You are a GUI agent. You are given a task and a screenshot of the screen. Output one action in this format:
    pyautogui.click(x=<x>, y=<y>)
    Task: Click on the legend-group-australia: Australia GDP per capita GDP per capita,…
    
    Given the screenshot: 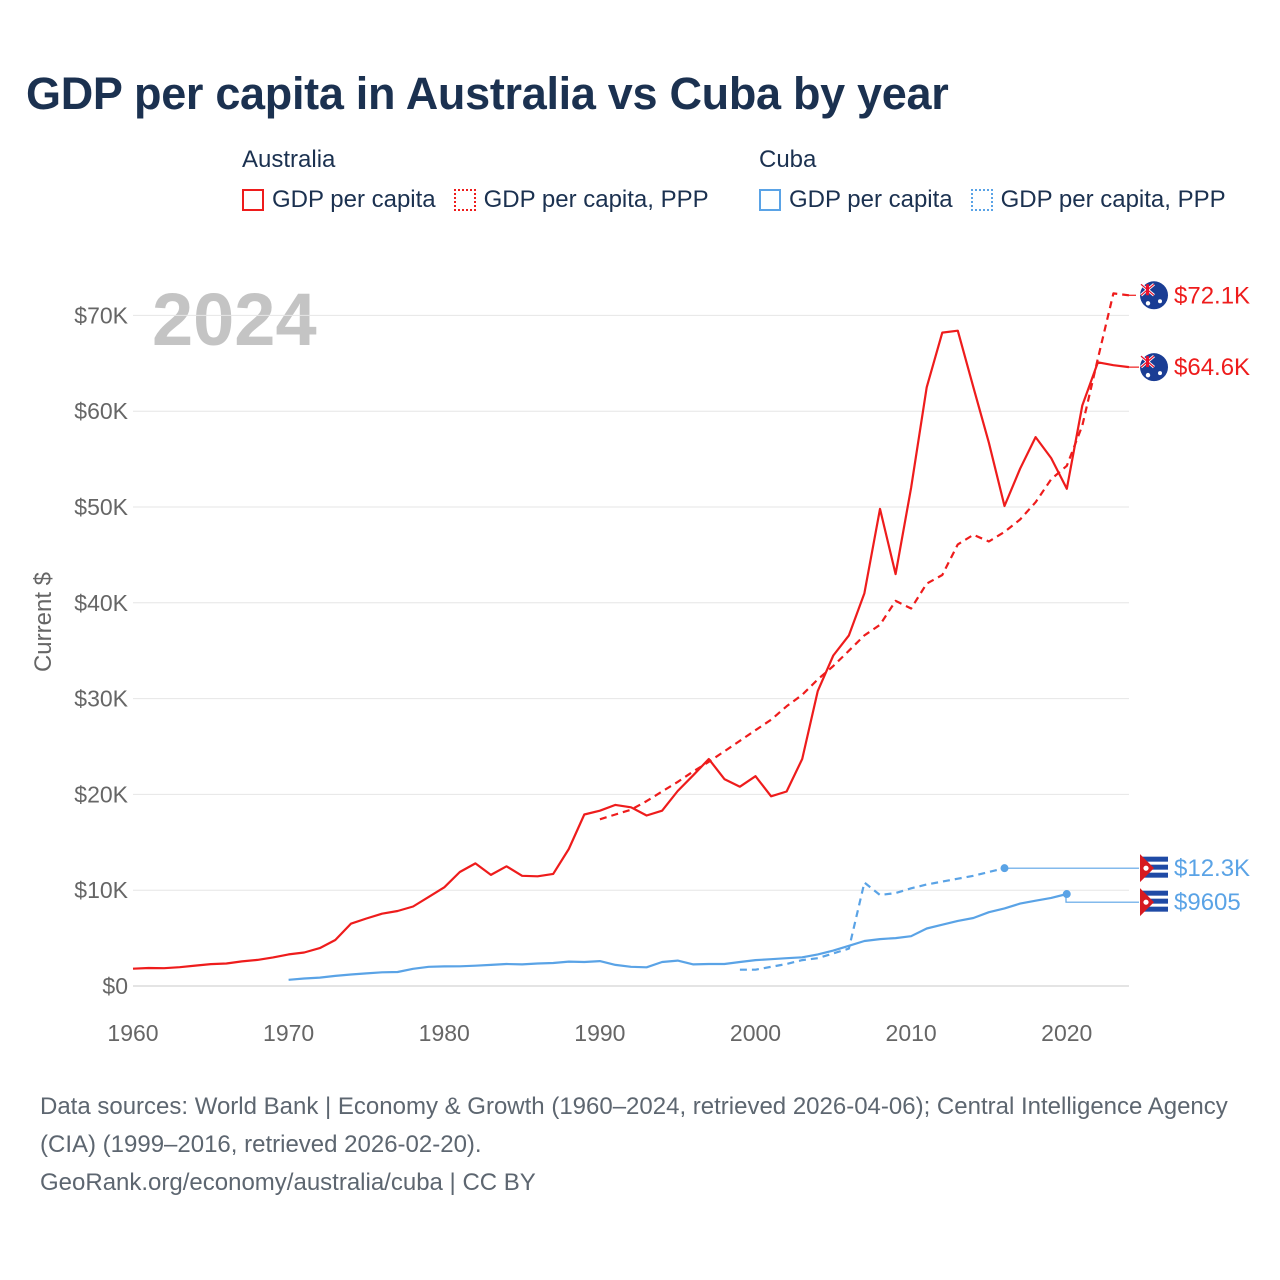 What is the action you would take?
    pyautogui.click(x=475, y=180)
    